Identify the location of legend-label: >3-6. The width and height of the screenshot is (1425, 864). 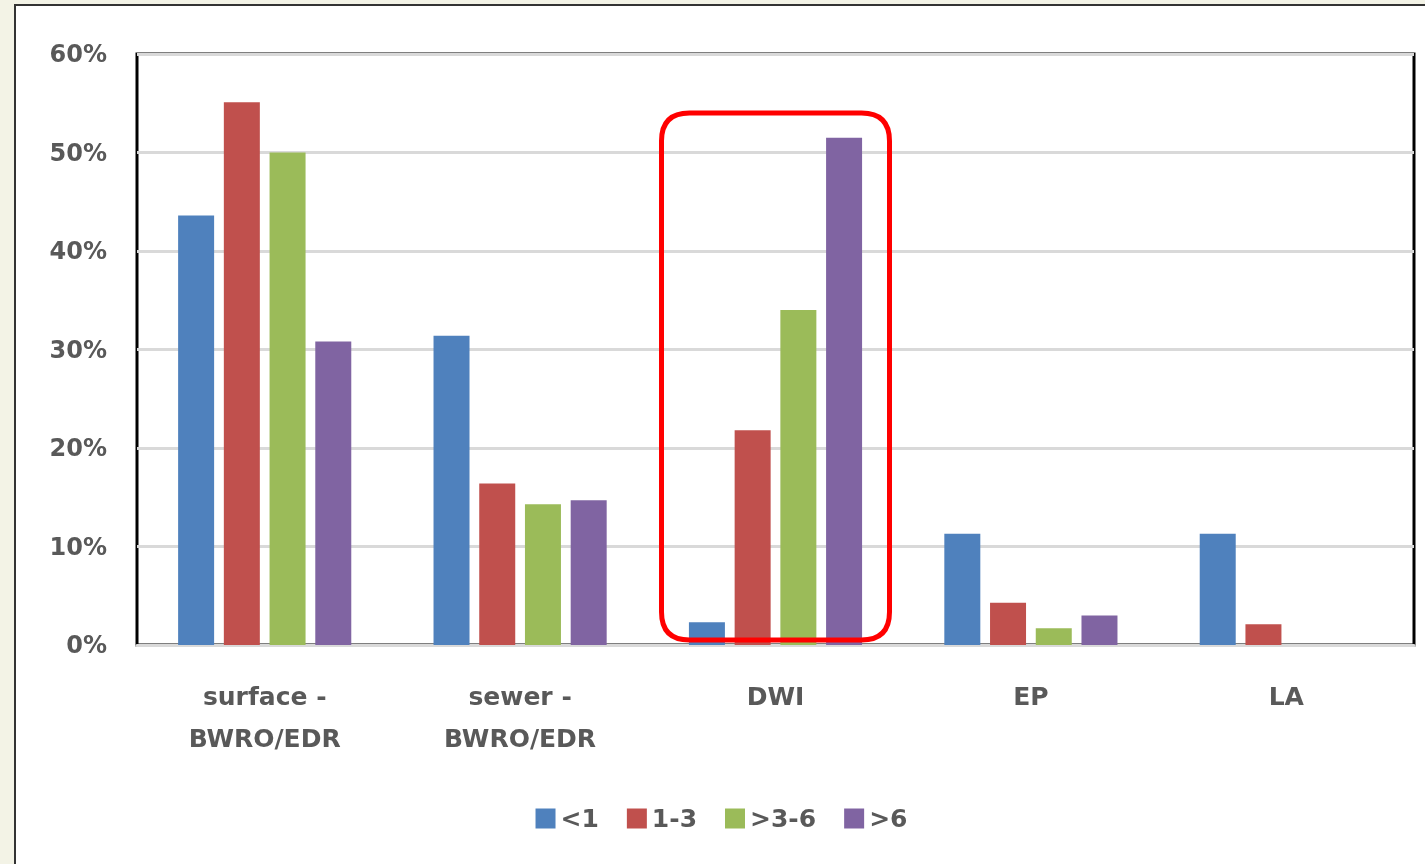
(783, 818).